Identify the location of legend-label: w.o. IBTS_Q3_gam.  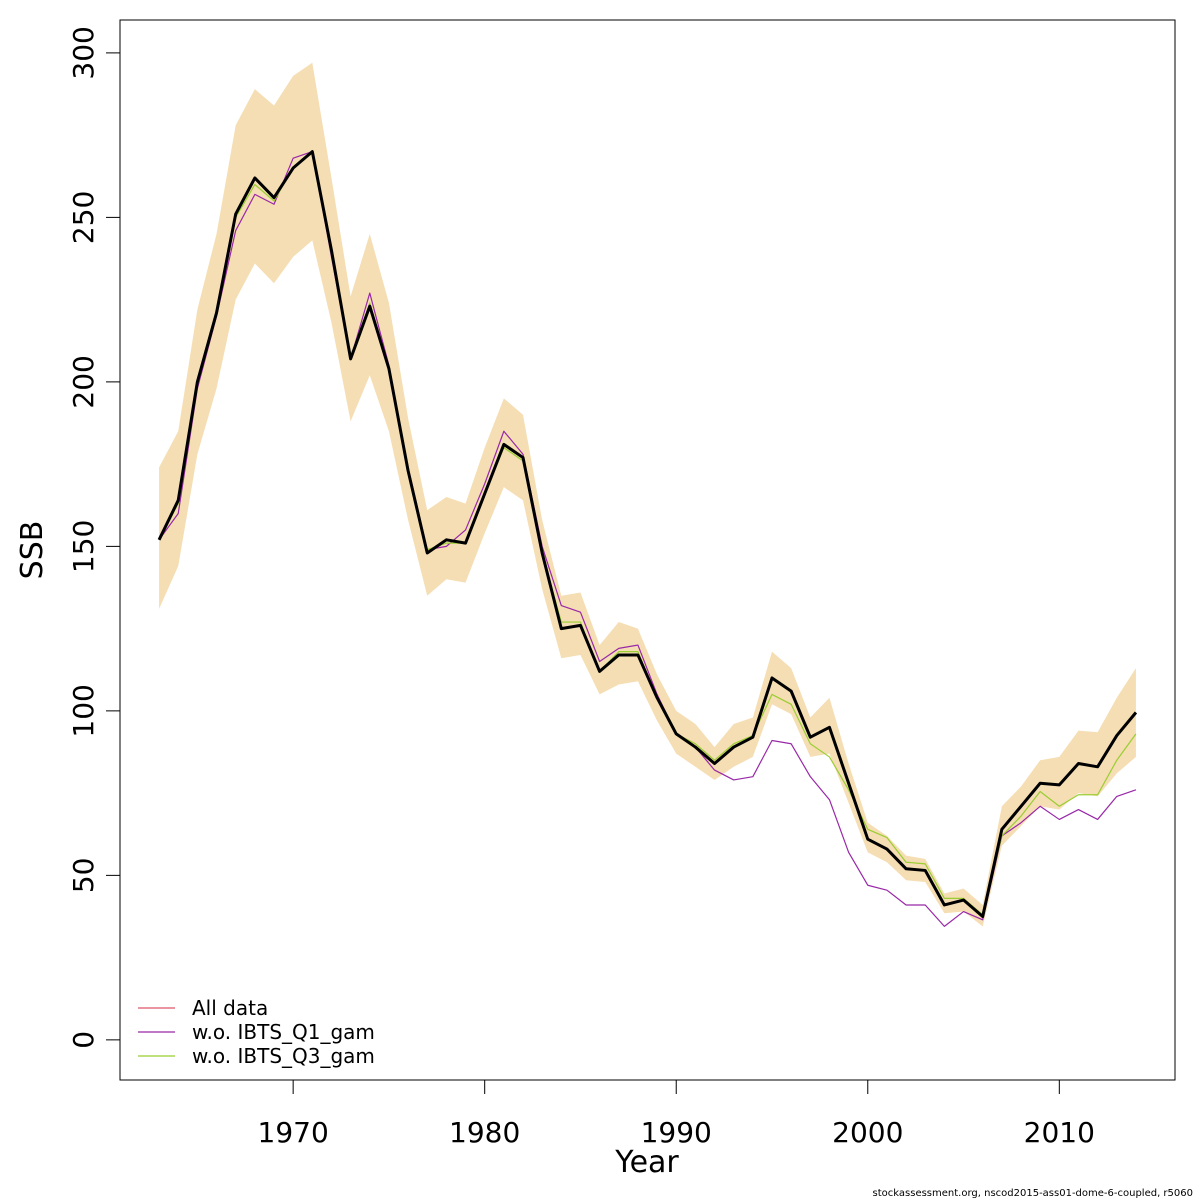
(283, 1056).